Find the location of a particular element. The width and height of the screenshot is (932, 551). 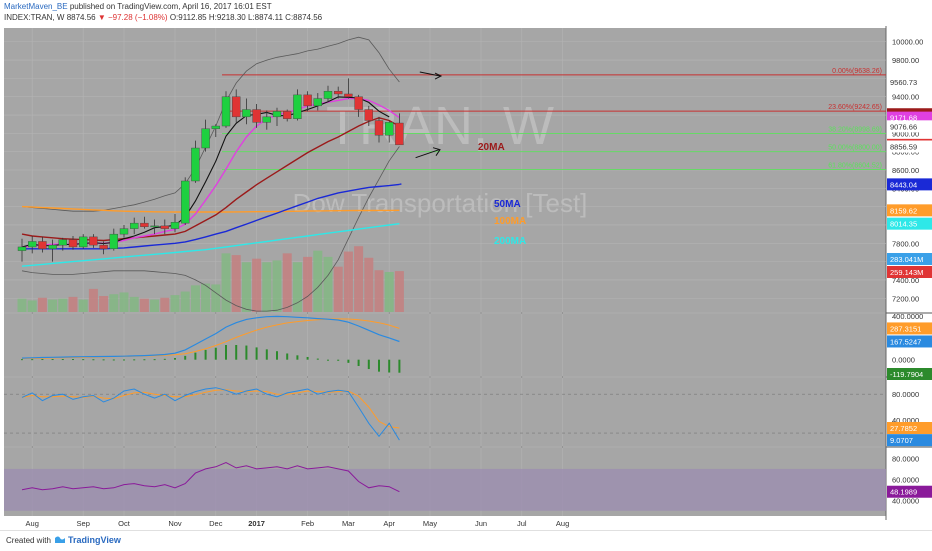

tradingview-logo-icon is located at coordinates (60, 540).